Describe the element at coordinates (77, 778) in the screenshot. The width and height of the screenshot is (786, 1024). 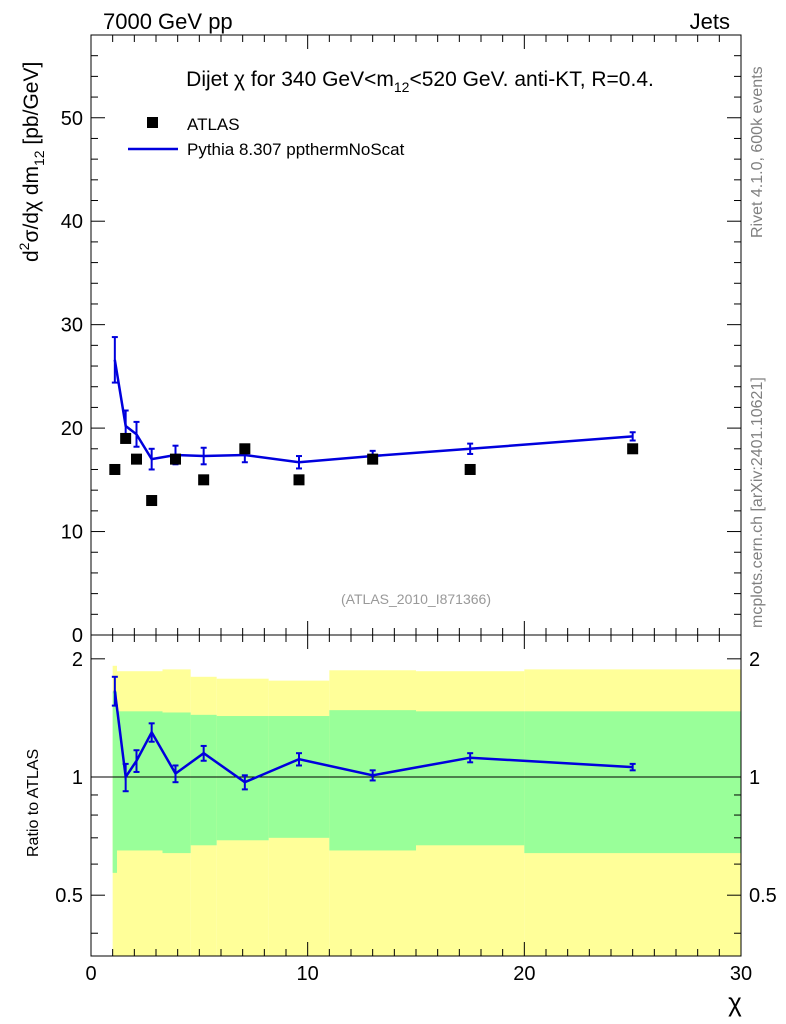
I see `ratio-y-tick-label-left: 1` at that location.